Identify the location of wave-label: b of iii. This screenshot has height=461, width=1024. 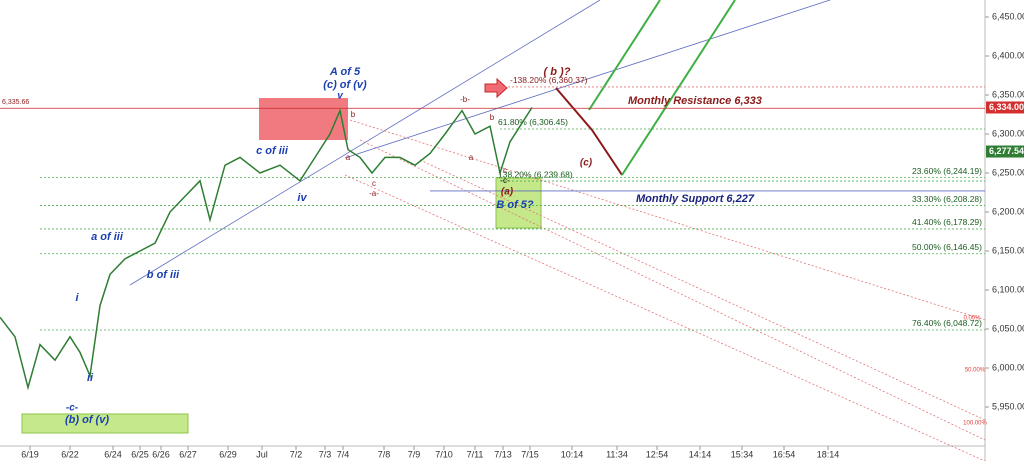
(163, 275).